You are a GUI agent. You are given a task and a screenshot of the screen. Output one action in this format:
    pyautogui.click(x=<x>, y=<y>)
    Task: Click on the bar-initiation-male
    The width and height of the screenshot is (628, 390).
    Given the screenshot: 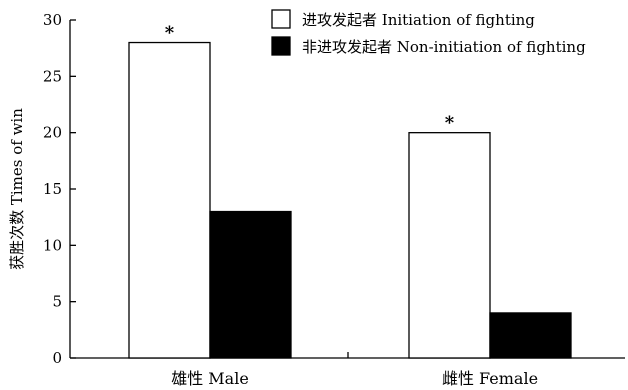 What is the action you would take?
    pyautogui.click(x=169, y=200)
    